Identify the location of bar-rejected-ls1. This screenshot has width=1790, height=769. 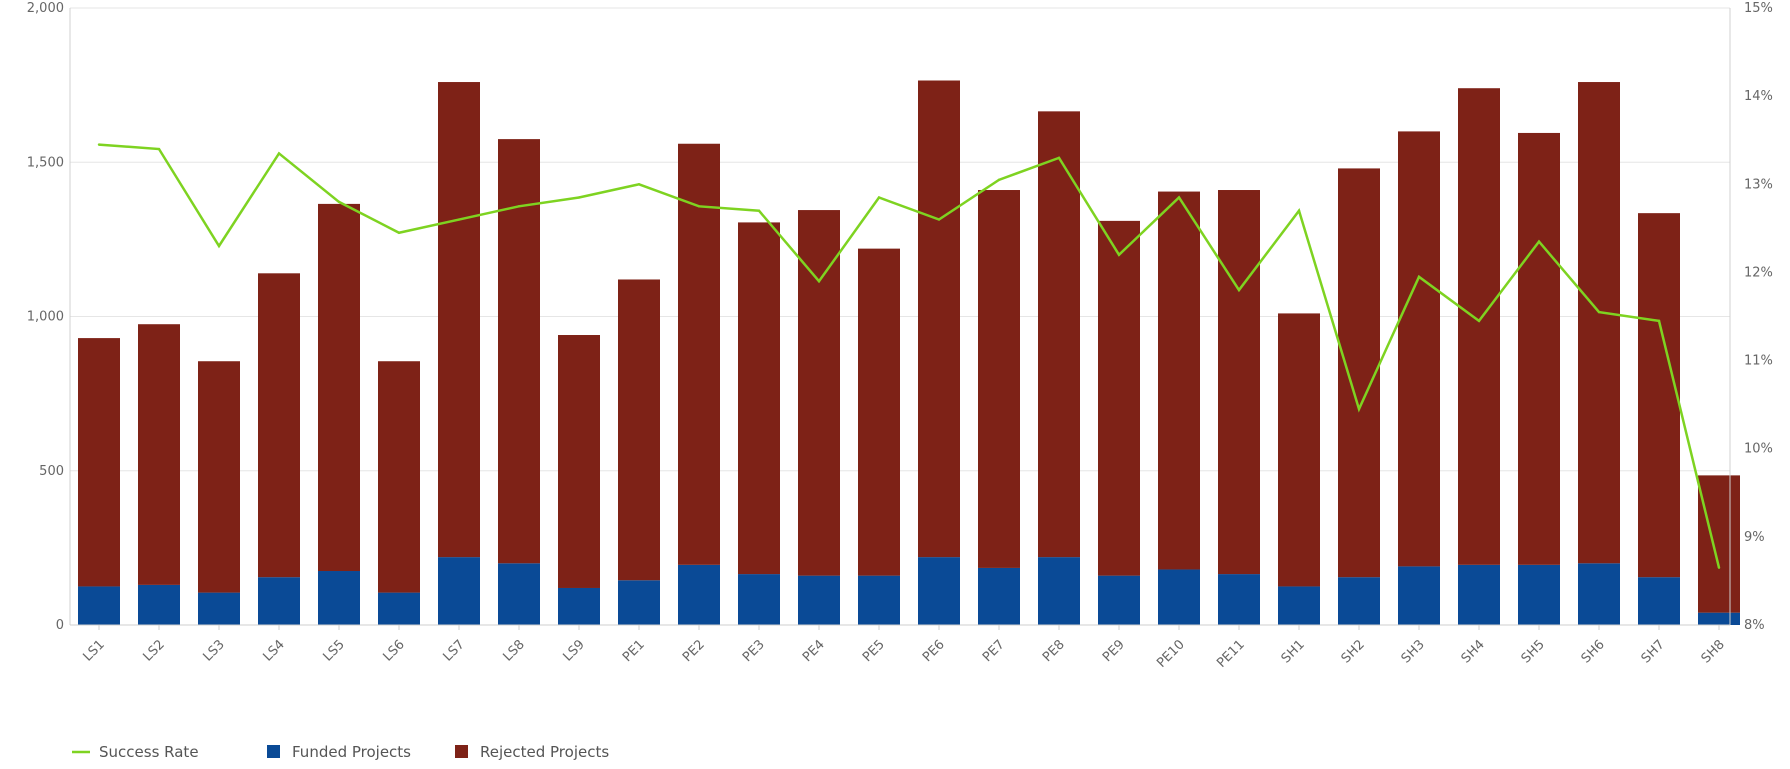
(99, 462).